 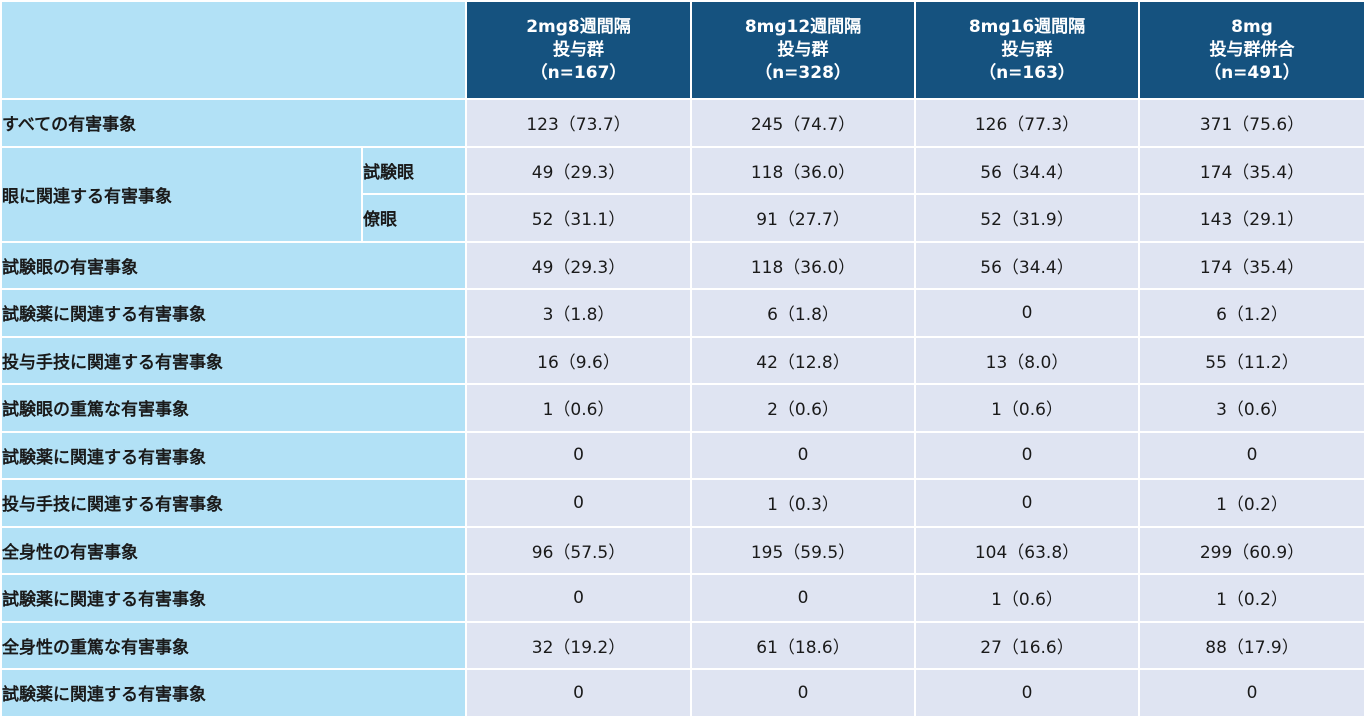 What do you see at coordinates (233, 550) in the screenshot?
I see `row-label: 全身性の有害事象` at bounding box center [233, 550].